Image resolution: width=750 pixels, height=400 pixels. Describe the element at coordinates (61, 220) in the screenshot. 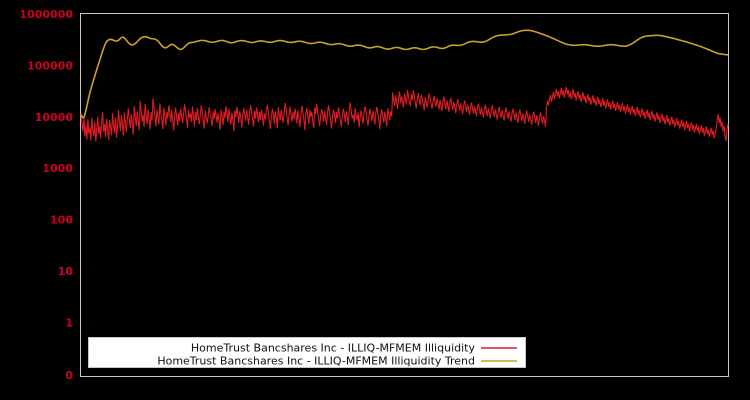

I see `y-axis-tick-label: 100` at that location.